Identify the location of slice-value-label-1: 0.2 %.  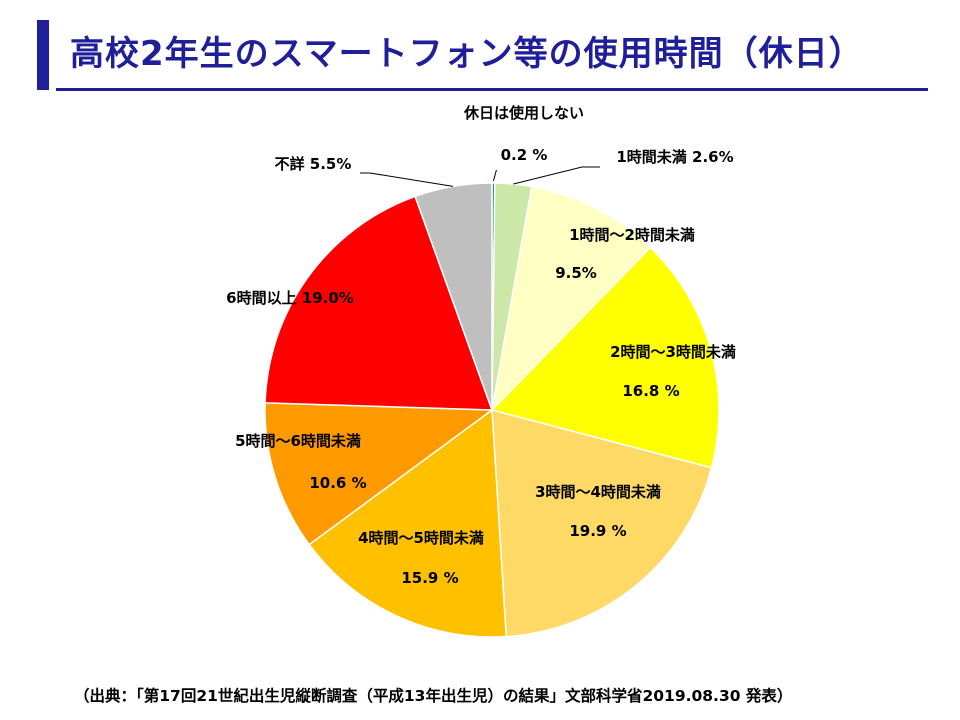
(524, 155).